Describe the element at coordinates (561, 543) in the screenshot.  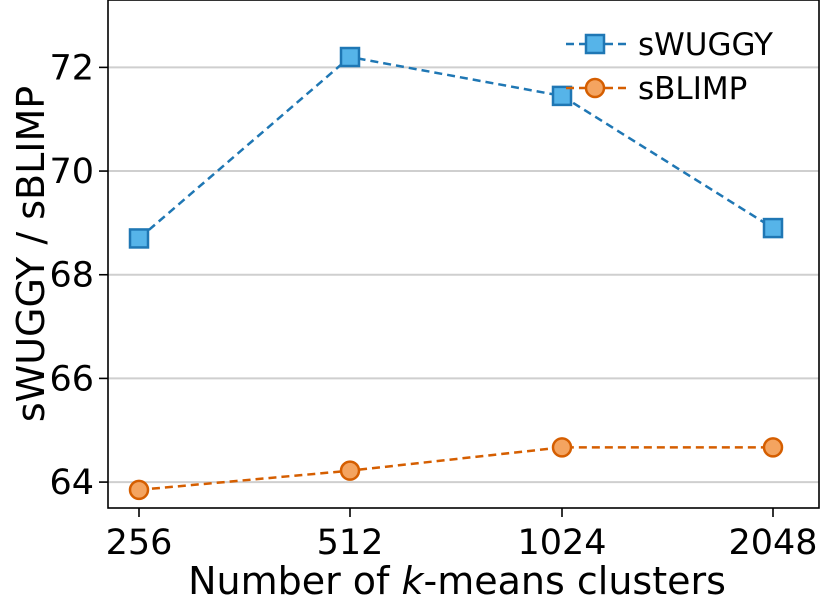
I see `x-tick-label: 1024` at that location.